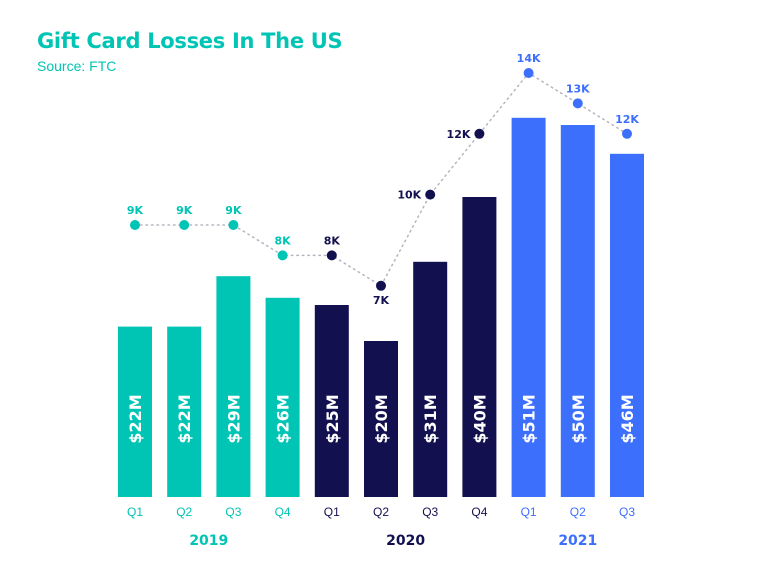 The height and width of the screenshot is (576, 768). I want to click on bar-value-label: $20M, so click(381, 418).